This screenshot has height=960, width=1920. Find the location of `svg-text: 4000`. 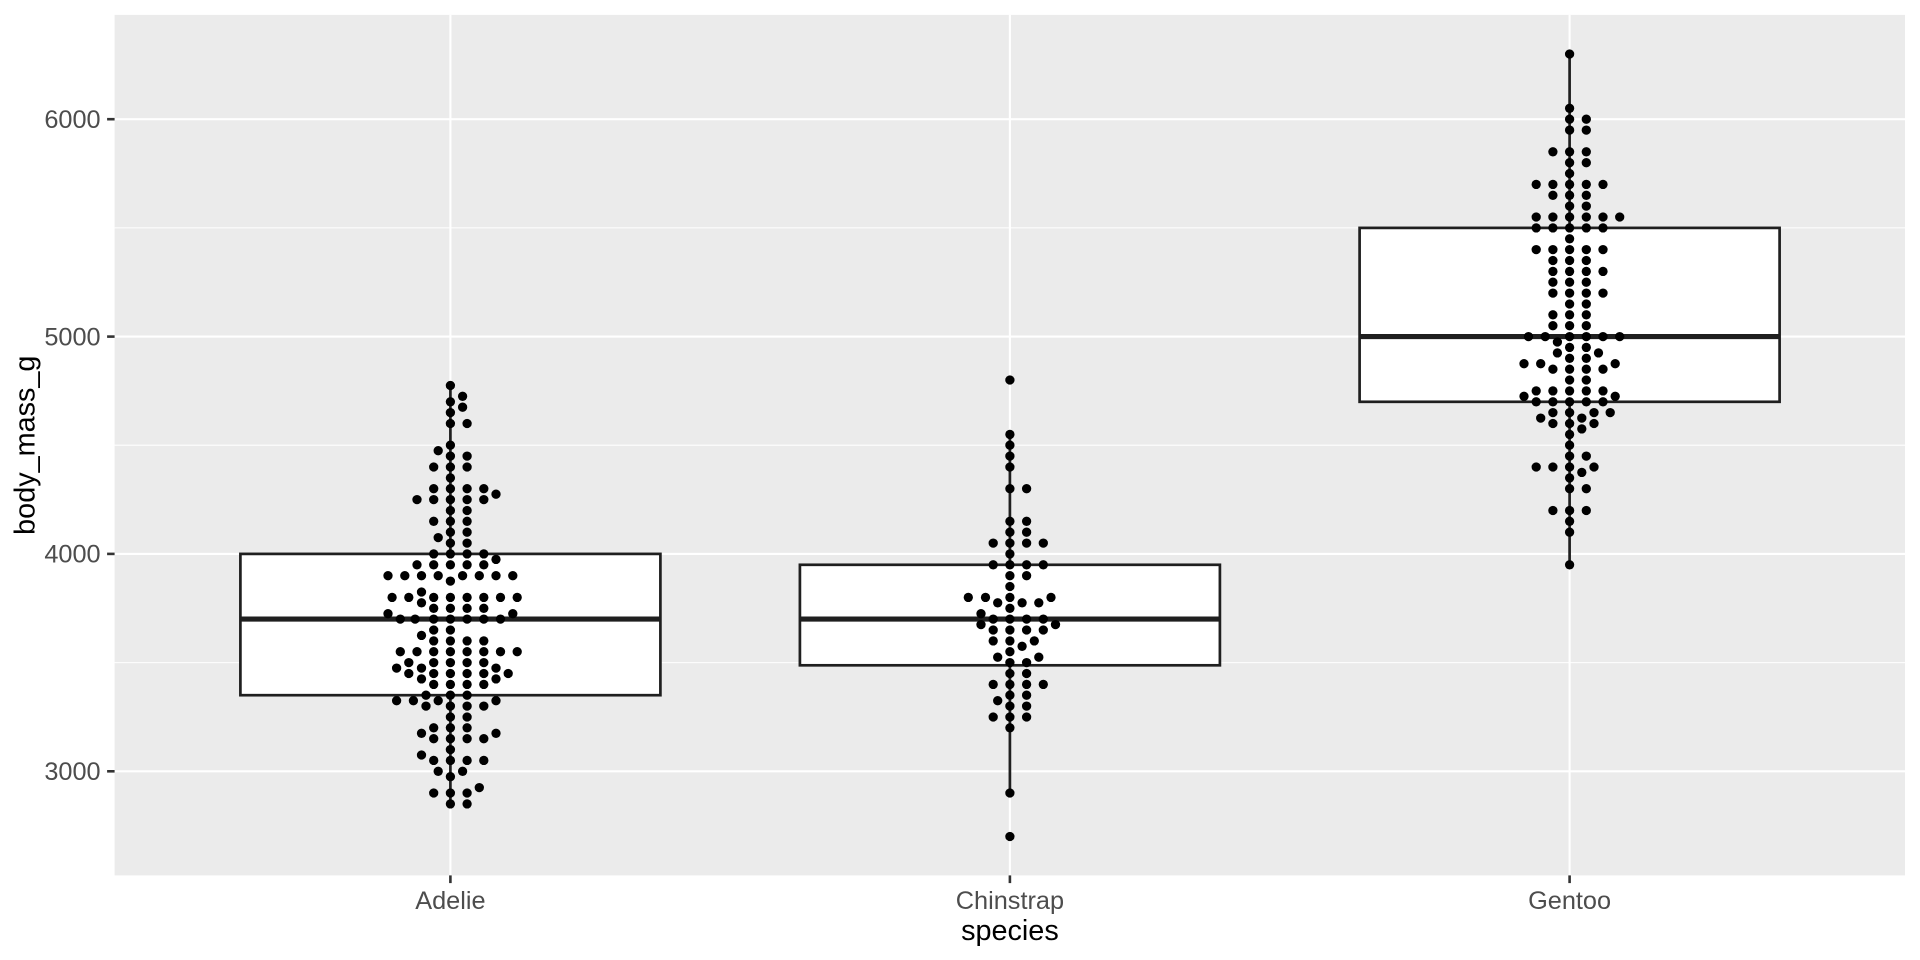

svg-text: 4000 is located at coordinates (72, 555).